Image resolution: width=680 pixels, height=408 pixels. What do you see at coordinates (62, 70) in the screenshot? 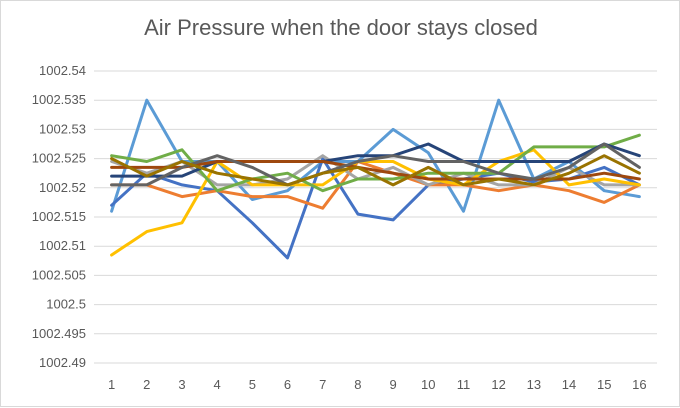
I see `y-tick-label: 1002.54` at bounding box center [62, 70].